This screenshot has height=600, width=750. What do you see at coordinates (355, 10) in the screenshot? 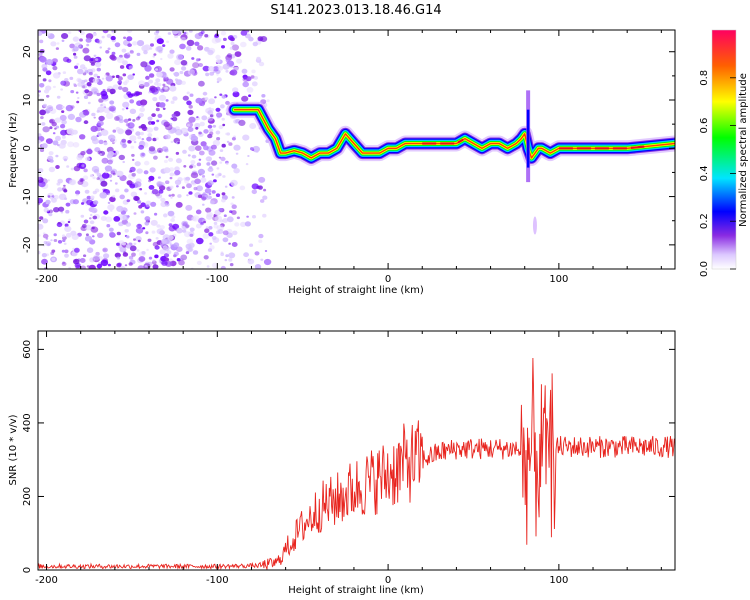
I see `figure-title: S141.2023.013.18.46.G14` at bounding box center [355, 10].